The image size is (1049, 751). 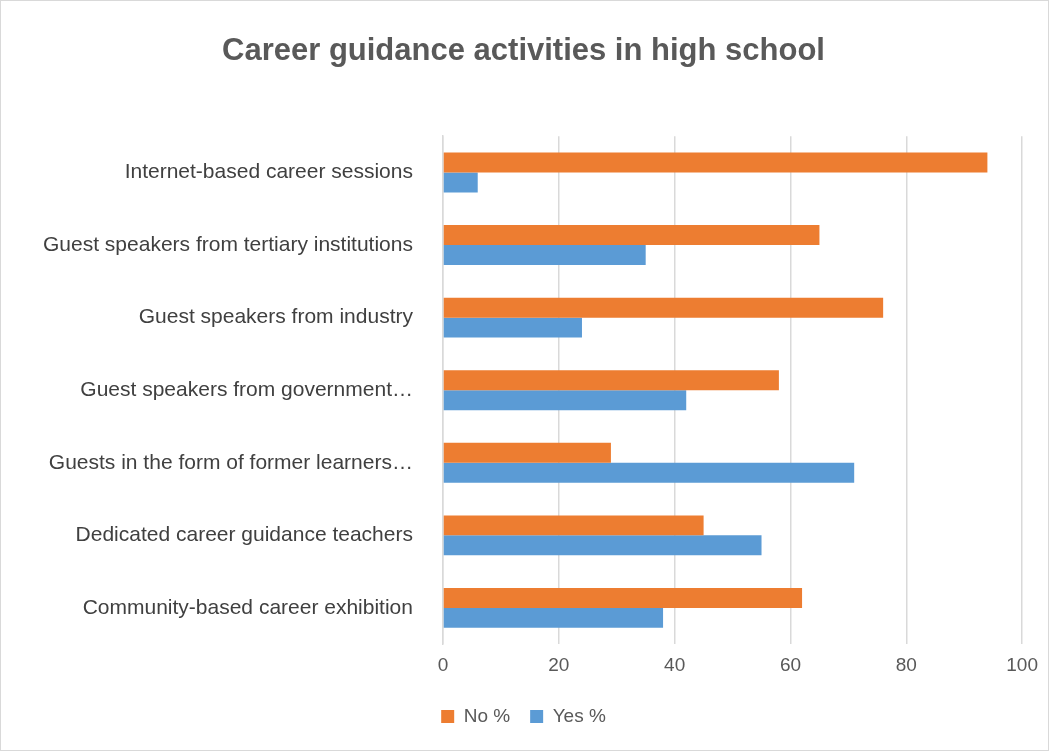 I want to click on y-tick-label: Guest speakers from industry, so click(x=276, y=316).